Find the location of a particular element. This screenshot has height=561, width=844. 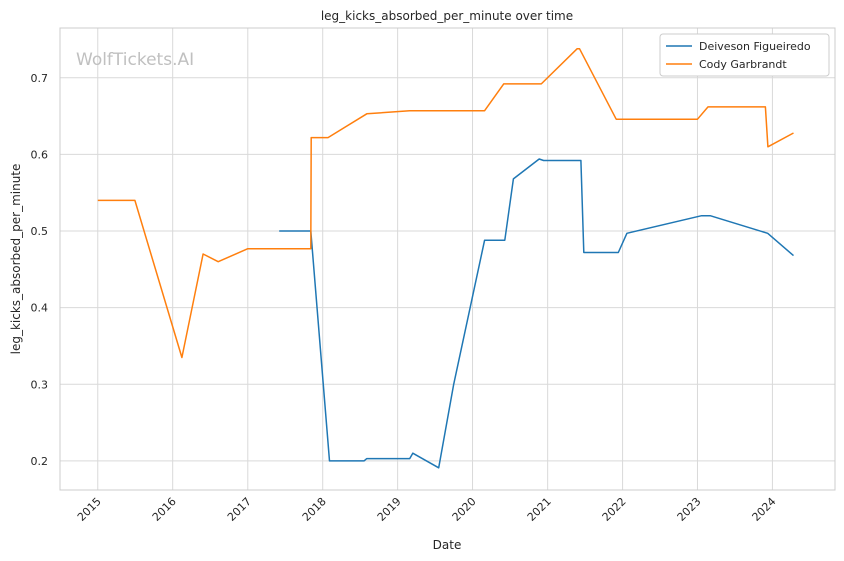

x-axis-label: Date is located at coordinates (447, 545).